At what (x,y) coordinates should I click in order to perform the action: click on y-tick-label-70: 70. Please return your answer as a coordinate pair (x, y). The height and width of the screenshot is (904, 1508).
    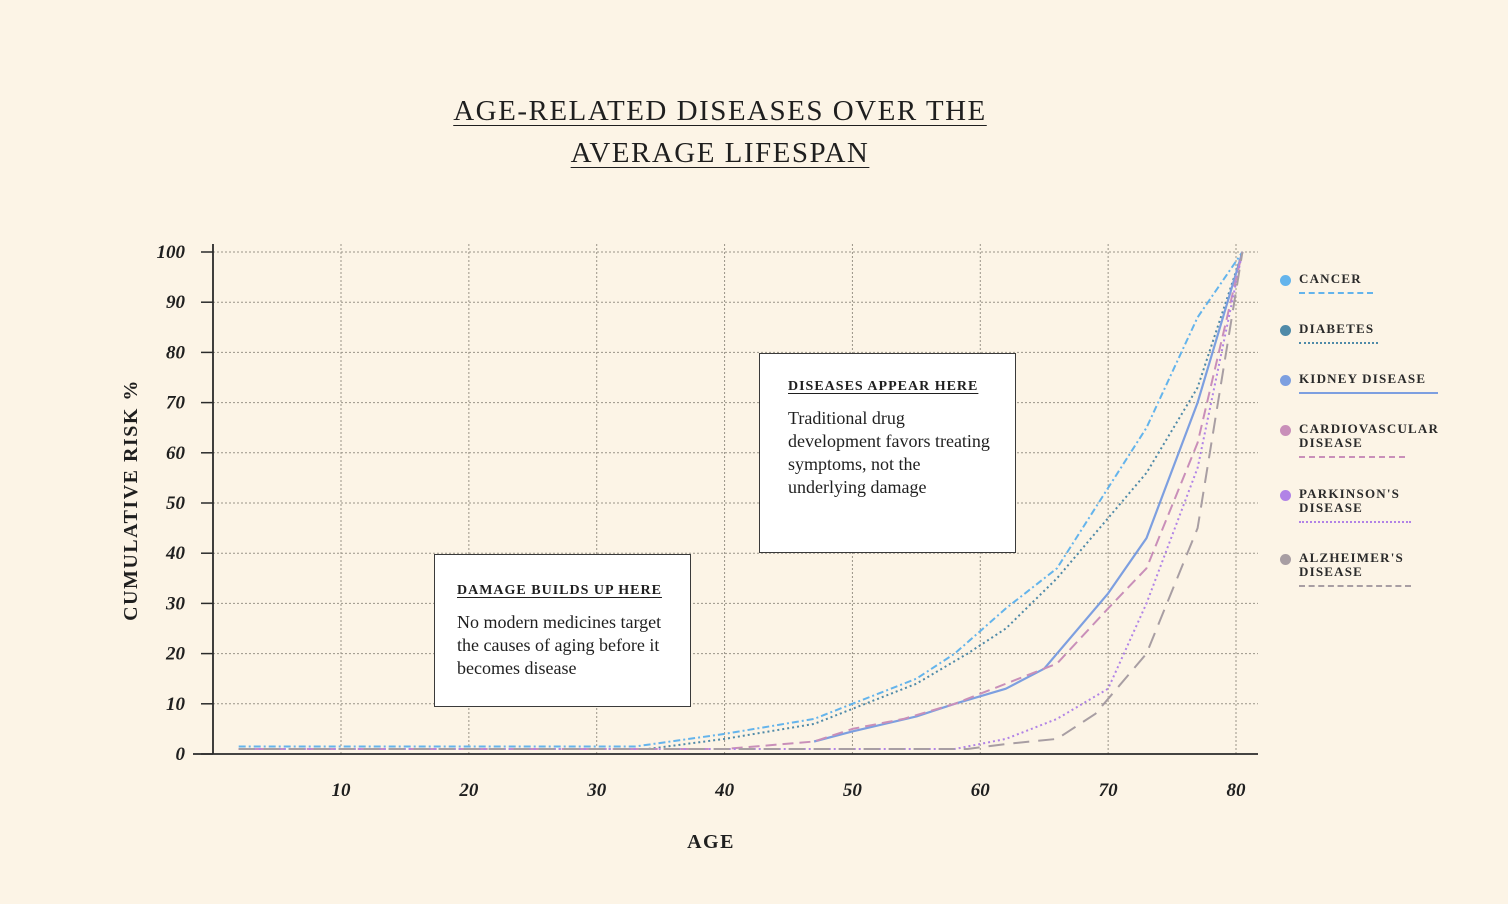
    Looking at the image, I should click on (176, 403).